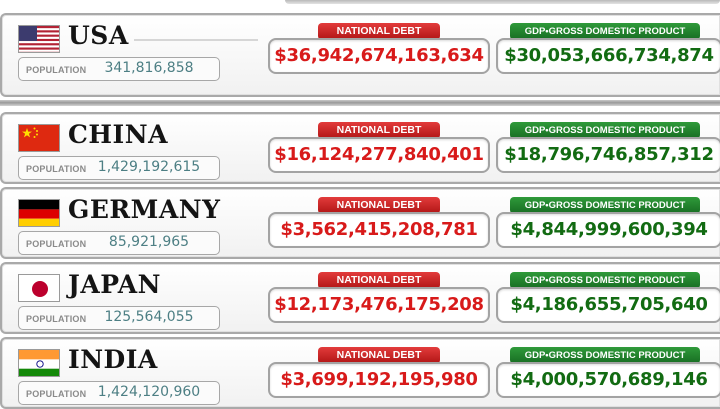 The image size is (720, 409). I want to click on country-name: USA, so click(98, 35).